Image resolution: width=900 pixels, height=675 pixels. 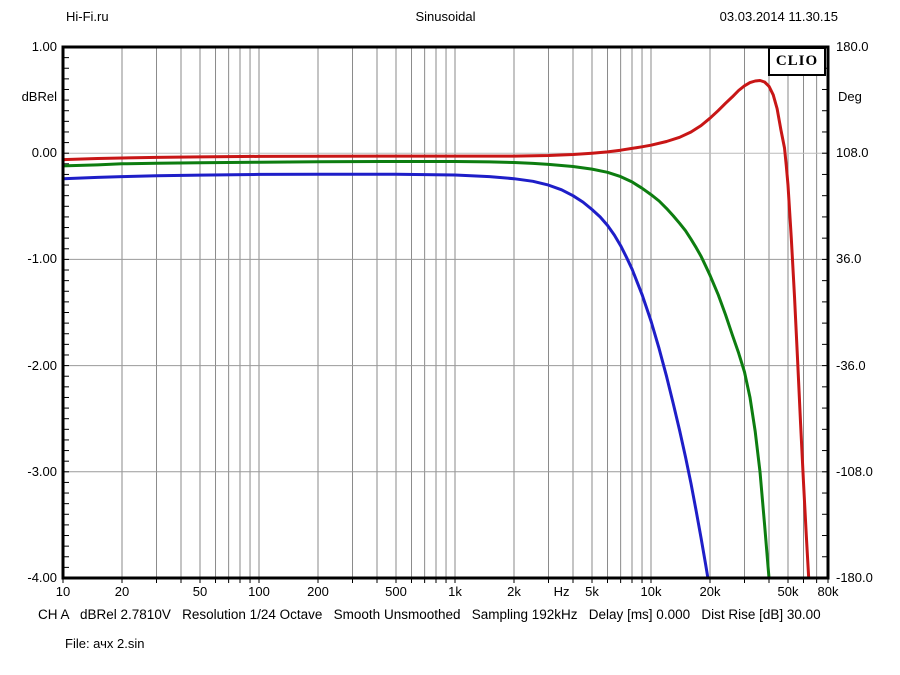 What do you see at coordinates (849, 259) in the screenshot?
I see `right-axis-tick-label: 36.0` at bounding box center [849, 259].